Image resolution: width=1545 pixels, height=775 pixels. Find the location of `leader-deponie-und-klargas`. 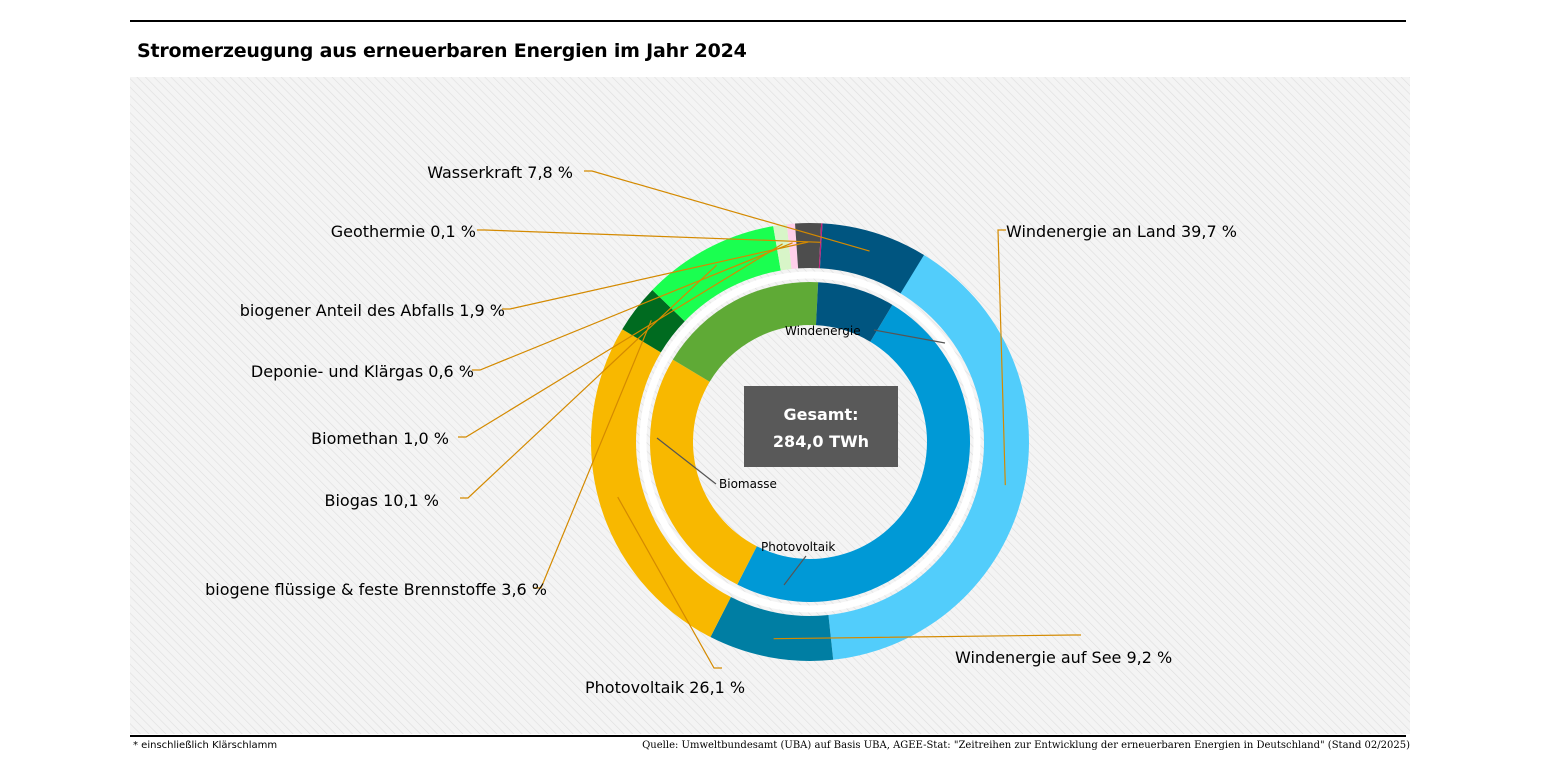

leader-deponie-und-klargas is located at coordinates (632, 306).